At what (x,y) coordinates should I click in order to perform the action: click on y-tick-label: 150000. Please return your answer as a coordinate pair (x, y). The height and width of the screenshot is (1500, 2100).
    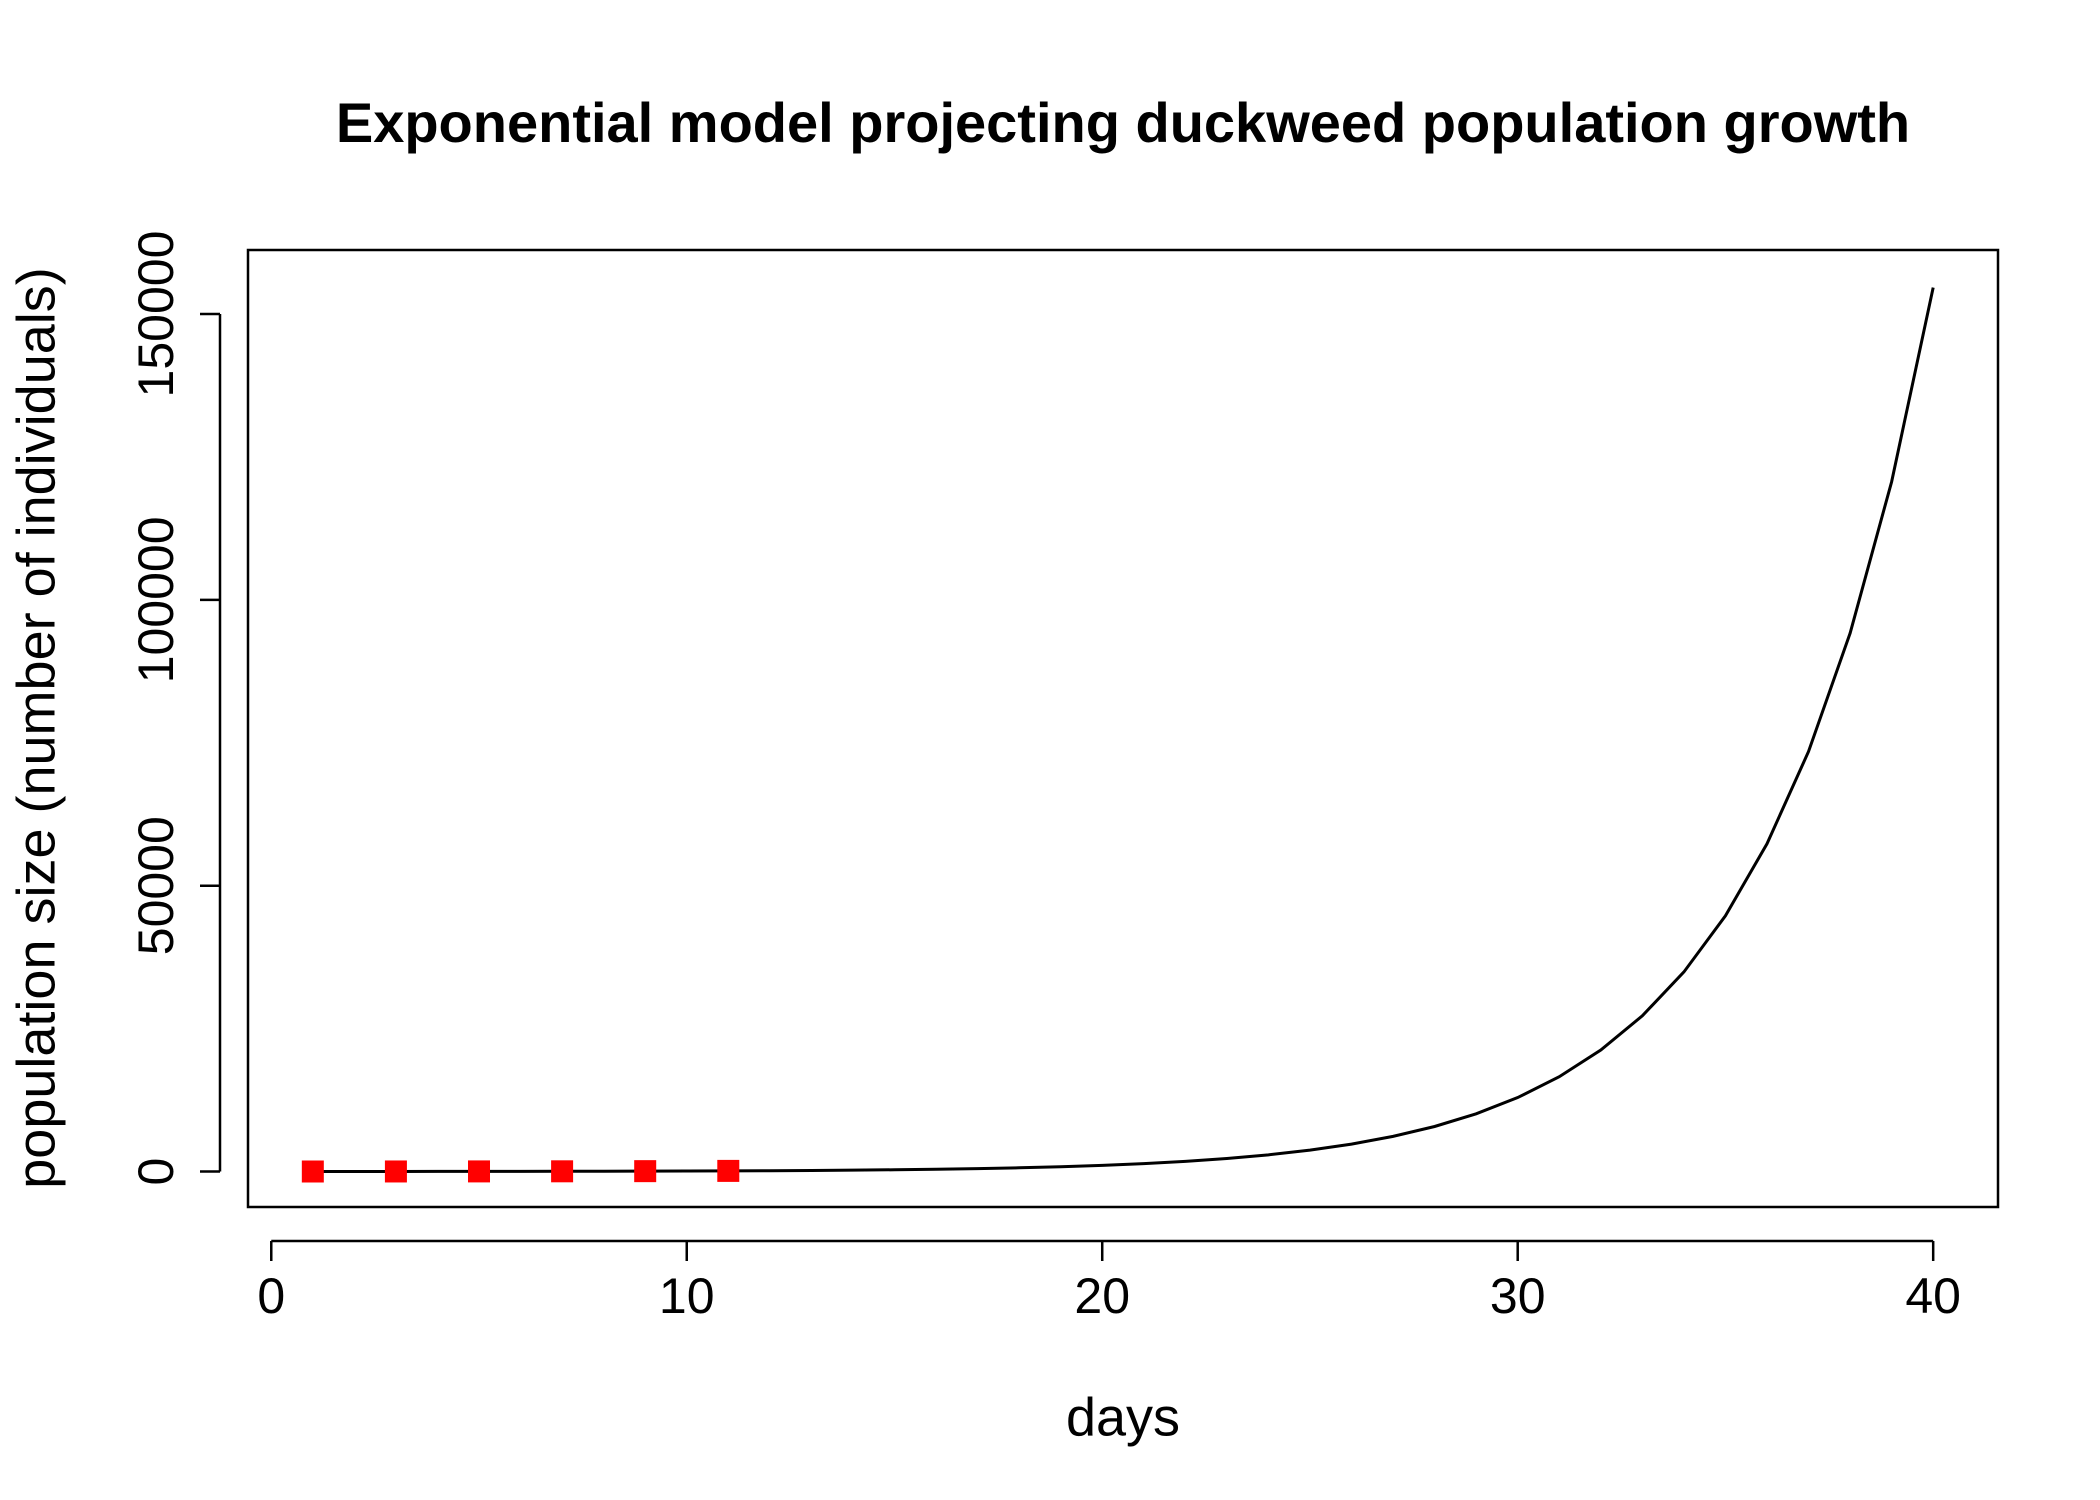
    Looking at the image, I should click on (156, 314).